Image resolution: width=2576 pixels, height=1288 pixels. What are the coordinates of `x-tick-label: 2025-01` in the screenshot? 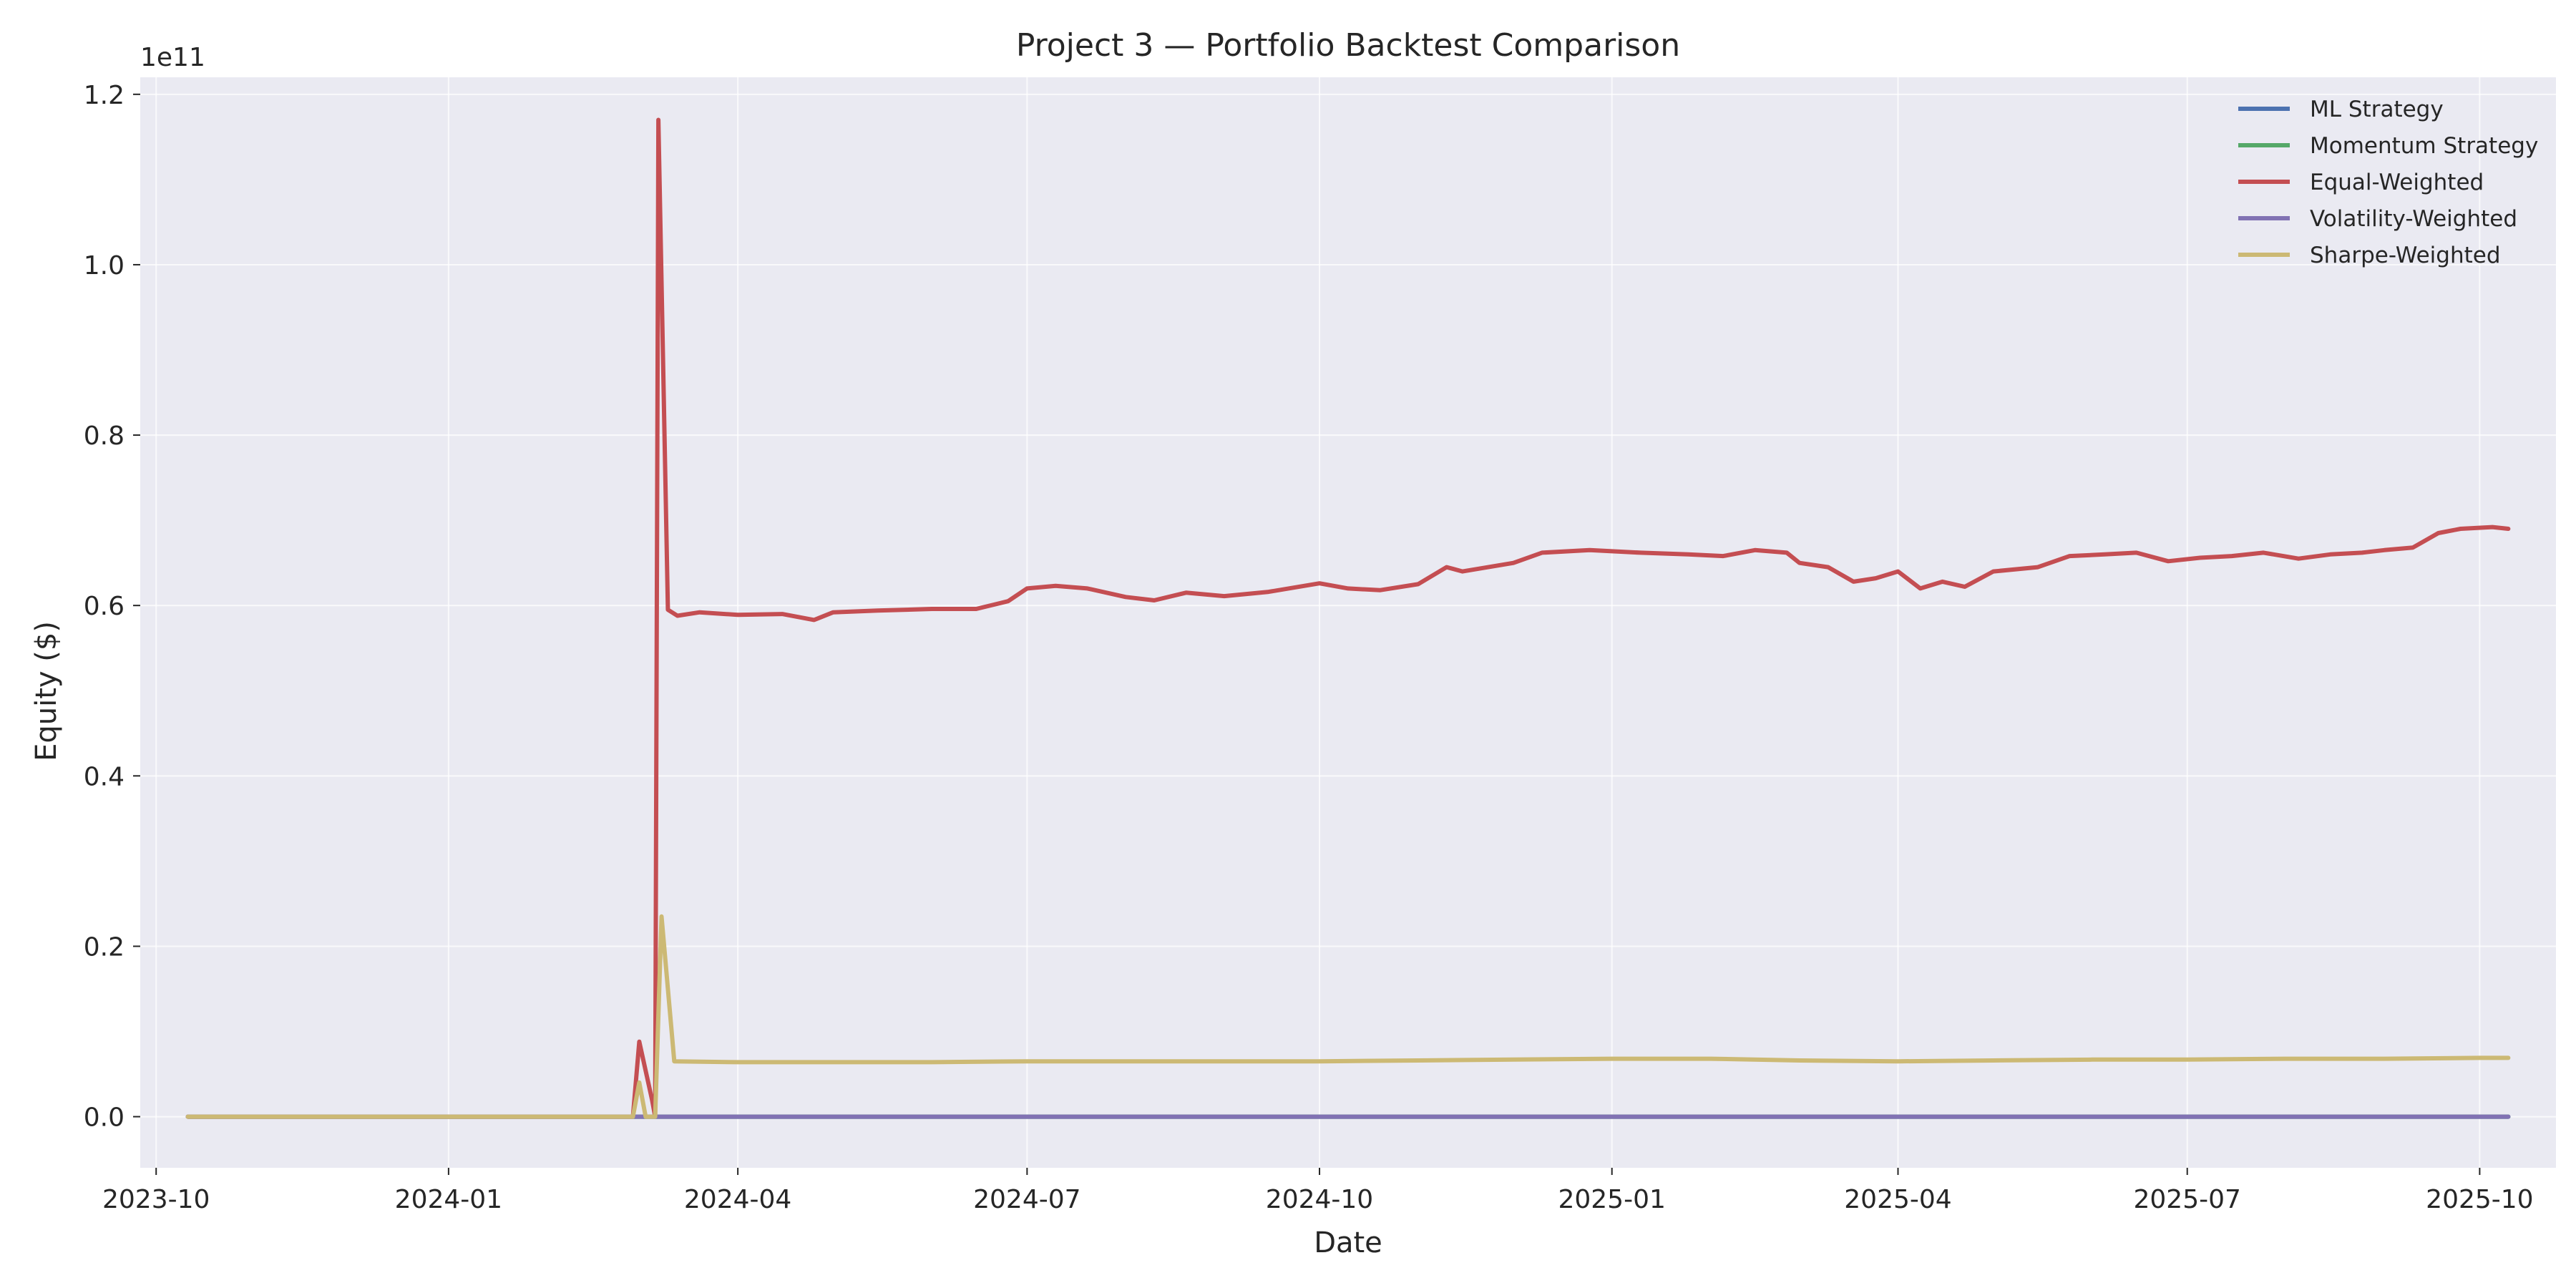 It's located at (1611, 1199).